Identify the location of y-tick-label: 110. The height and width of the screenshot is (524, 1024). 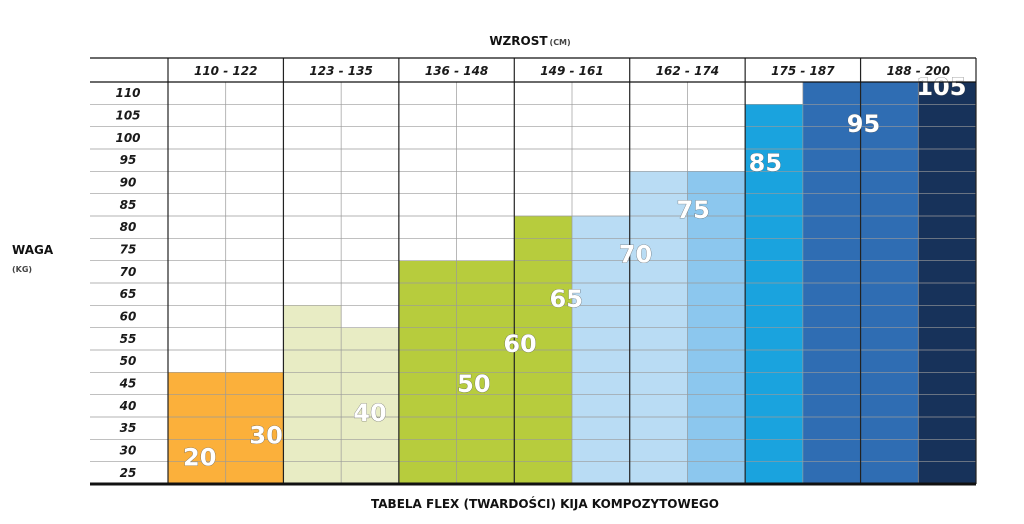
(127, 93).